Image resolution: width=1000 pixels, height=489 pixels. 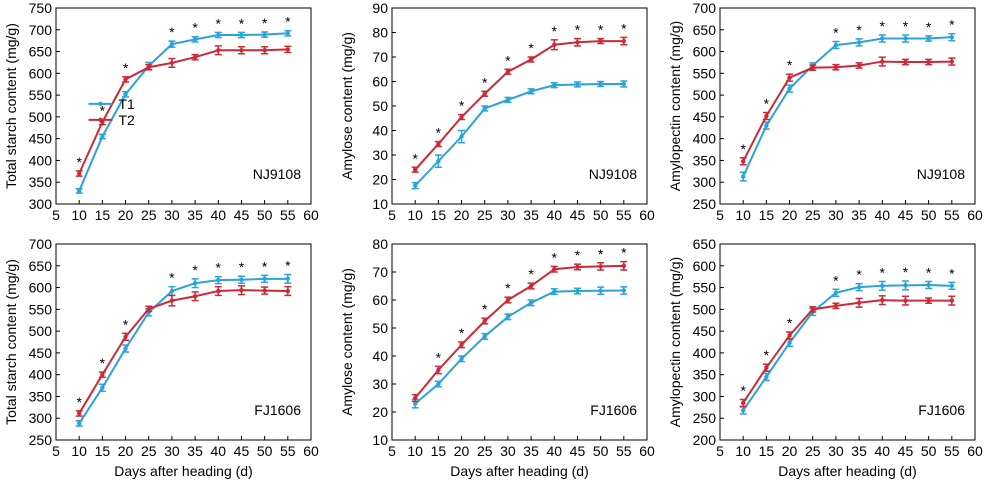 I want to click on x-tick-label: 50, so click(x=929, y=215).